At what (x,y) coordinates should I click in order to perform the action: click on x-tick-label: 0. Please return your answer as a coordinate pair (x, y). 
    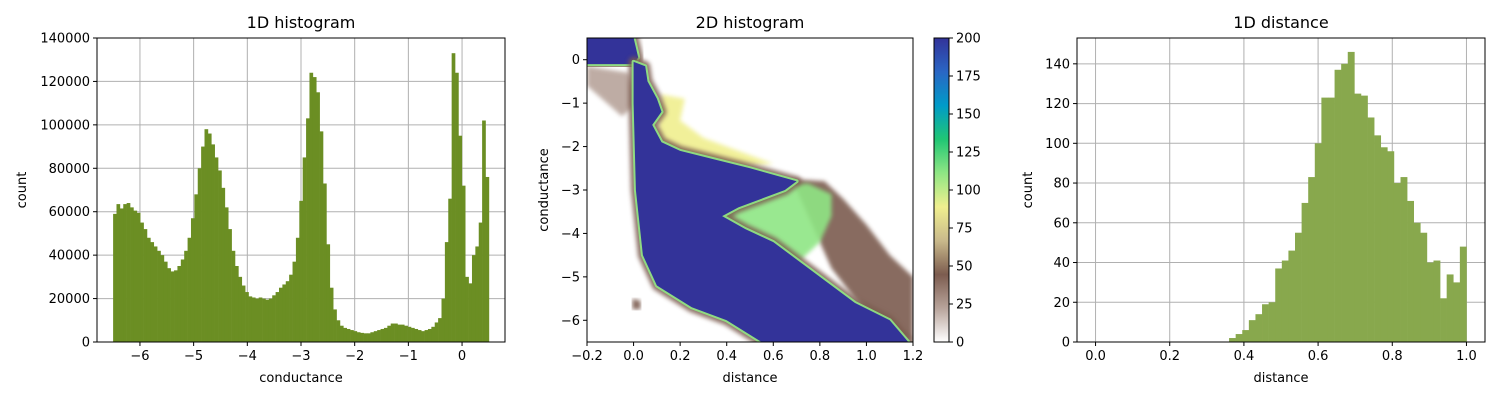
    Looking at the image, I should click on (462, 356).